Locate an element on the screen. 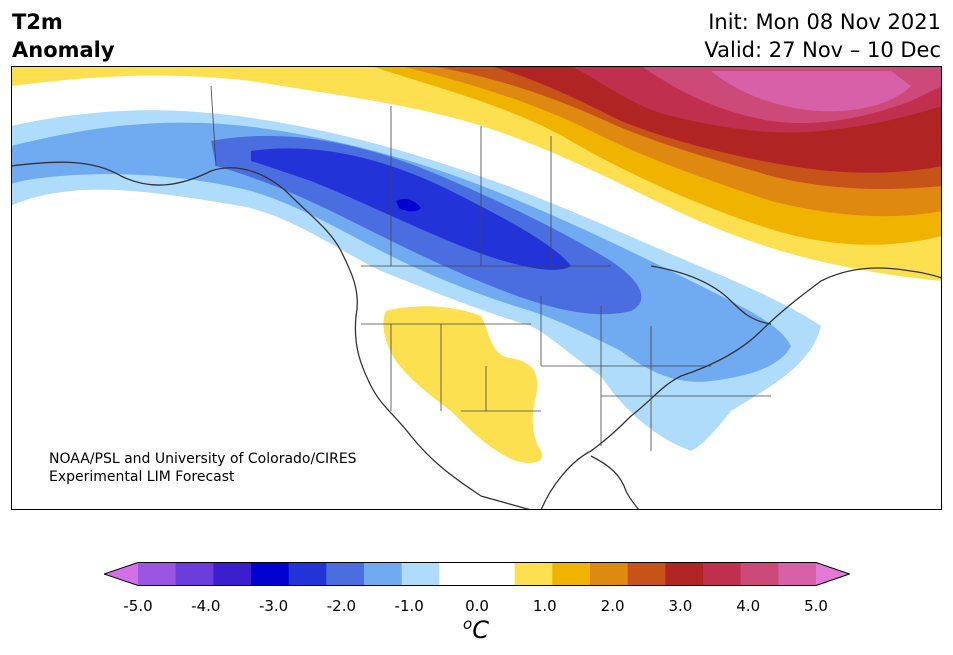 Image resolution: width=953 pixels, height=655 pixels. warm-blob-southwest is located at coordinates (463, 384).